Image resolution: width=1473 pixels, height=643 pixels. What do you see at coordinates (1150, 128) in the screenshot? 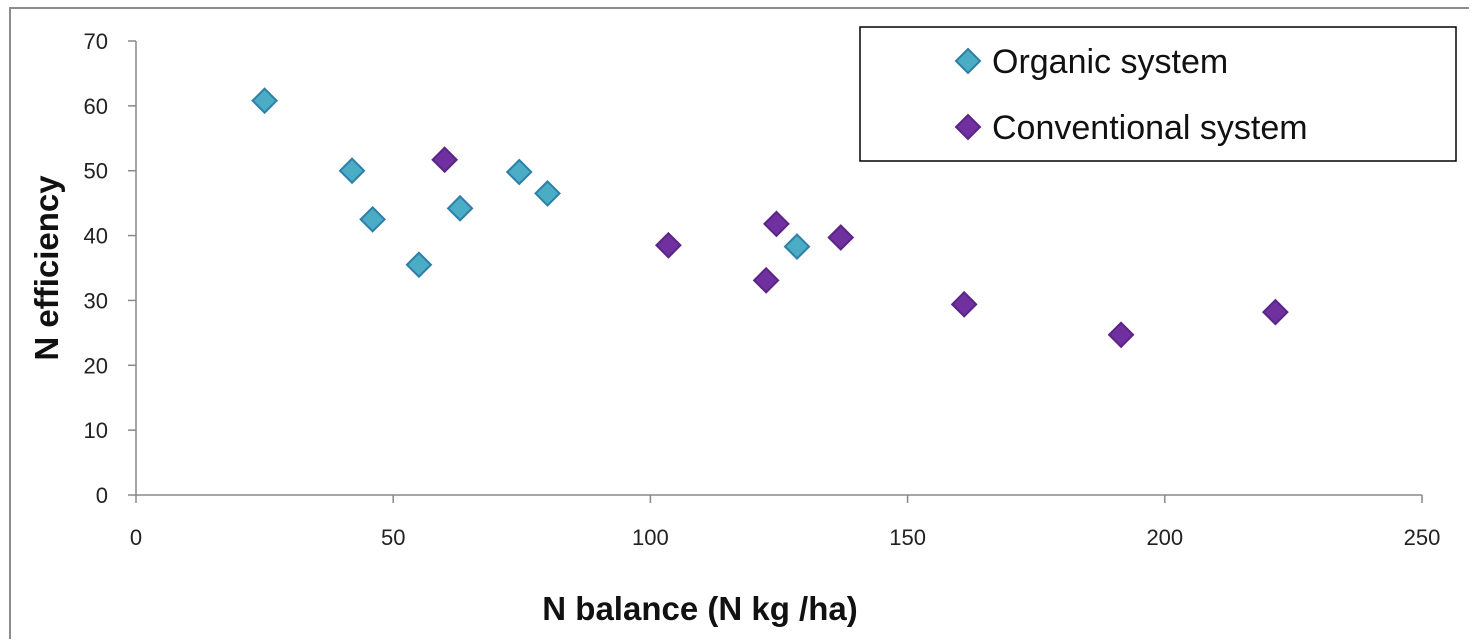
I see `legend-label-conventional: Conventional system` at bounding box center [1150, 128].